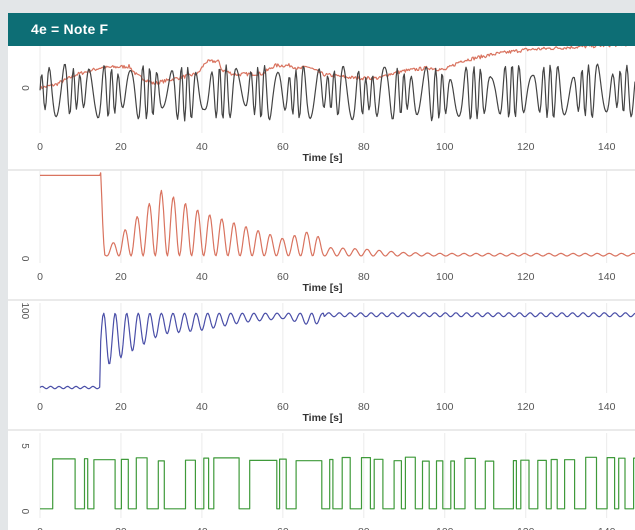 The width and height of the screenshot is (635, 530). Describe the element at coordinates (321, 29) in the screenshot. I see `panel-header: 4e = Note F` at that location.